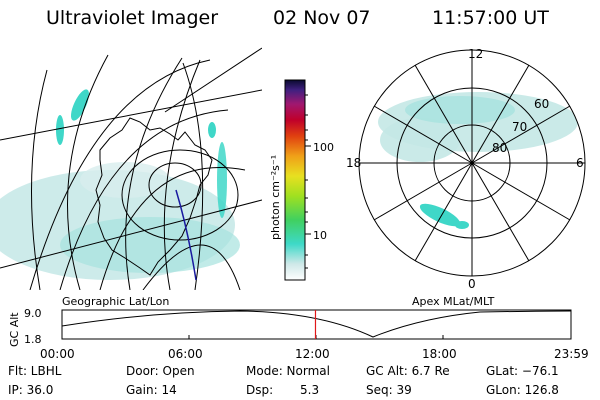  Describe the element at coordinates (439, 354) in the screenshot. I see `altitude-xtick-1800: 18:00` at that location.